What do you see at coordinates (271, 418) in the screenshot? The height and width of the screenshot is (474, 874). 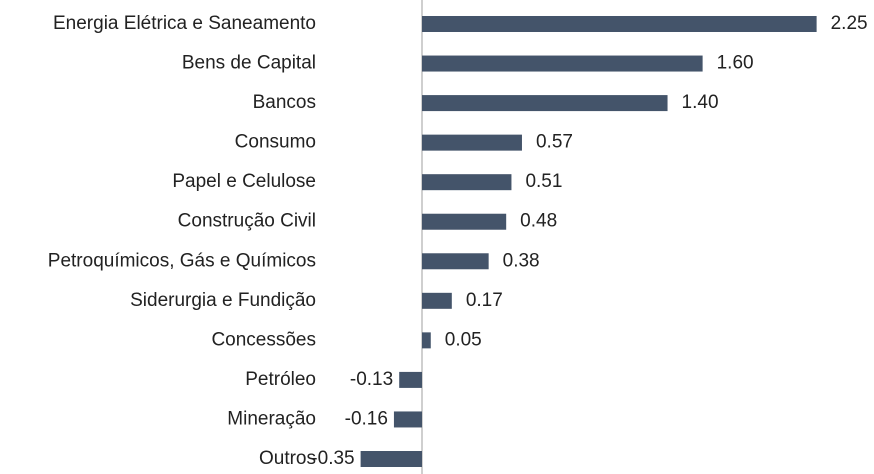 I see `category-label: Mineração` at bounding box center [271, 418].